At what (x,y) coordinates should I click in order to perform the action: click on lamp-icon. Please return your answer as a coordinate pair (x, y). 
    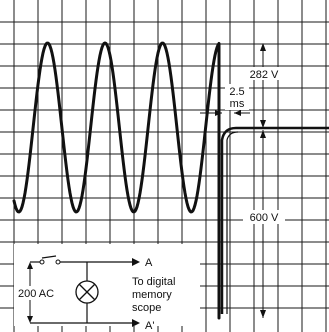
    Looking at the image, I should click on (87, 292).